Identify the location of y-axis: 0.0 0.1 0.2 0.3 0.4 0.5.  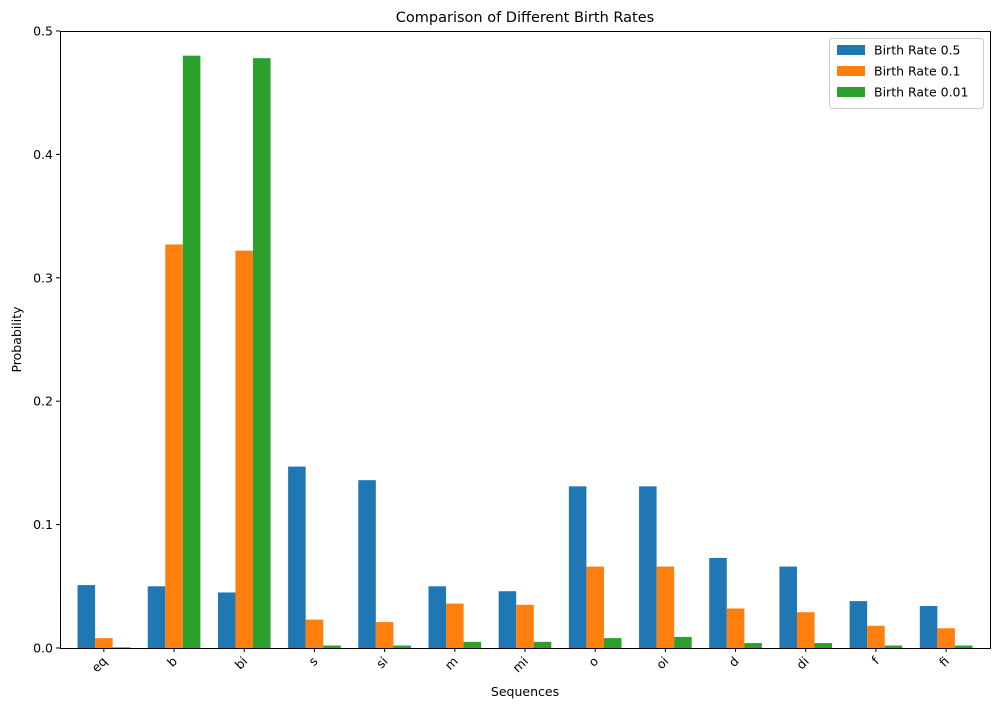
(46, 340).